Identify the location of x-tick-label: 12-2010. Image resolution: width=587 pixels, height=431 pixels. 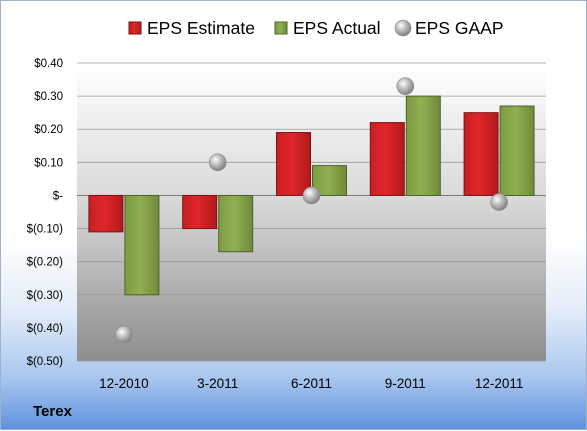
(124, 383).